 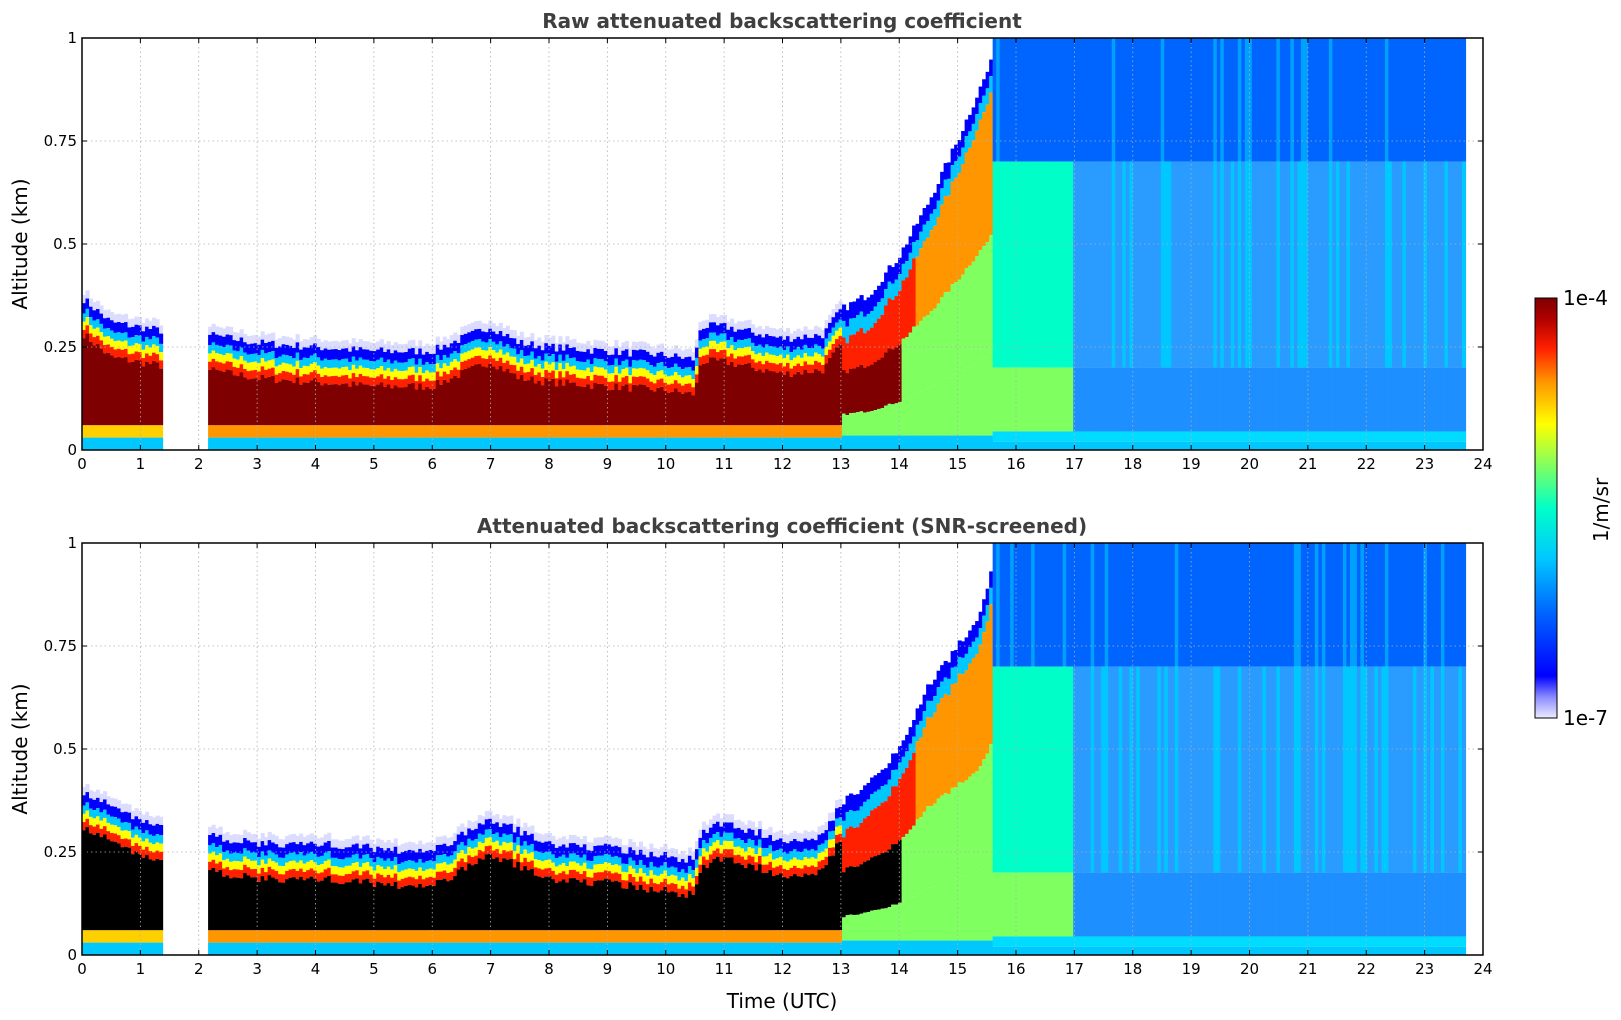 What do you see at coordinates (20, 748) in the screenshot?
I see `y-axis-label: Altitude (km)` at bounding box center [20, 748].